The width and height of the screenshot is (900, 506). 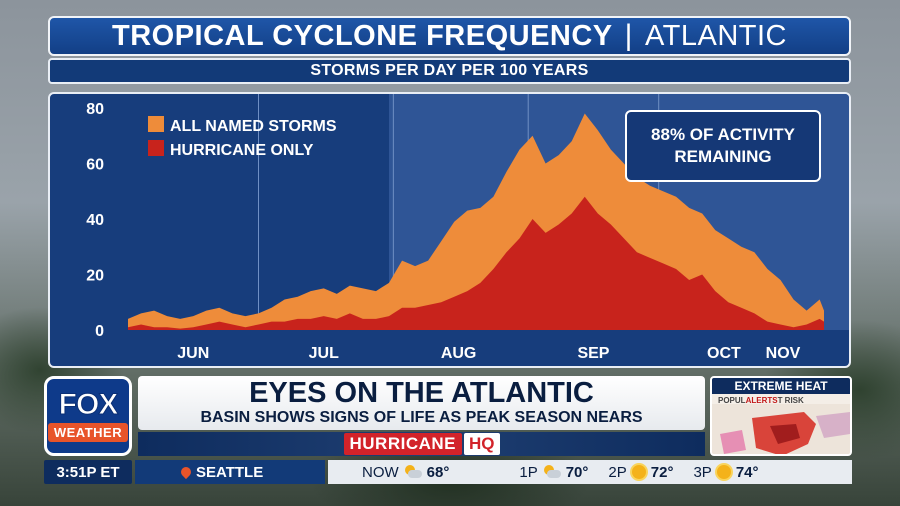 I want to click on forecast-item: 2P 72°, so click(x=640, y=472).